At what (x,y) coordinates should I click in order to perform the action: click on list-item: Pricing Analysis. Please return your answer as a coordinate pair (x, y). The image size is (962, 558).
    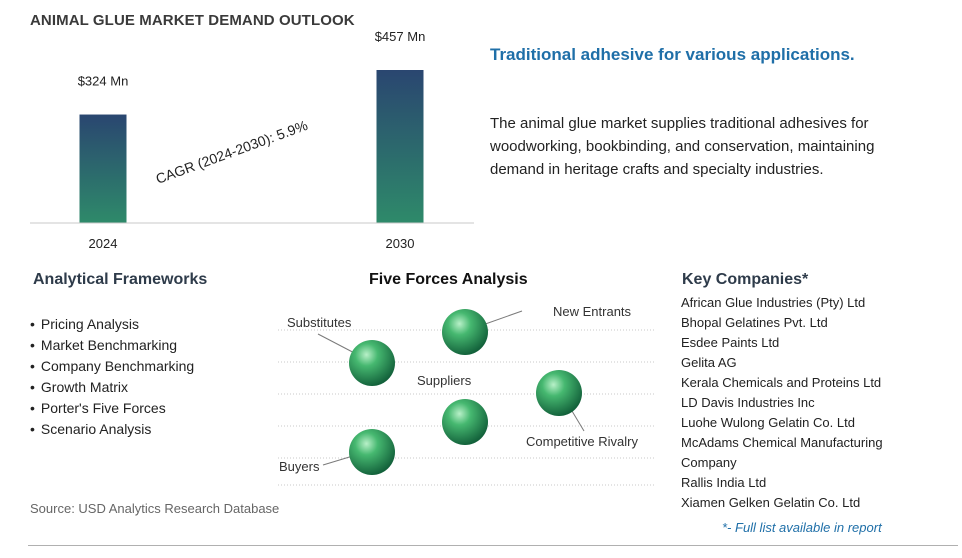
    Looking at the image, I should click on (112, 324).